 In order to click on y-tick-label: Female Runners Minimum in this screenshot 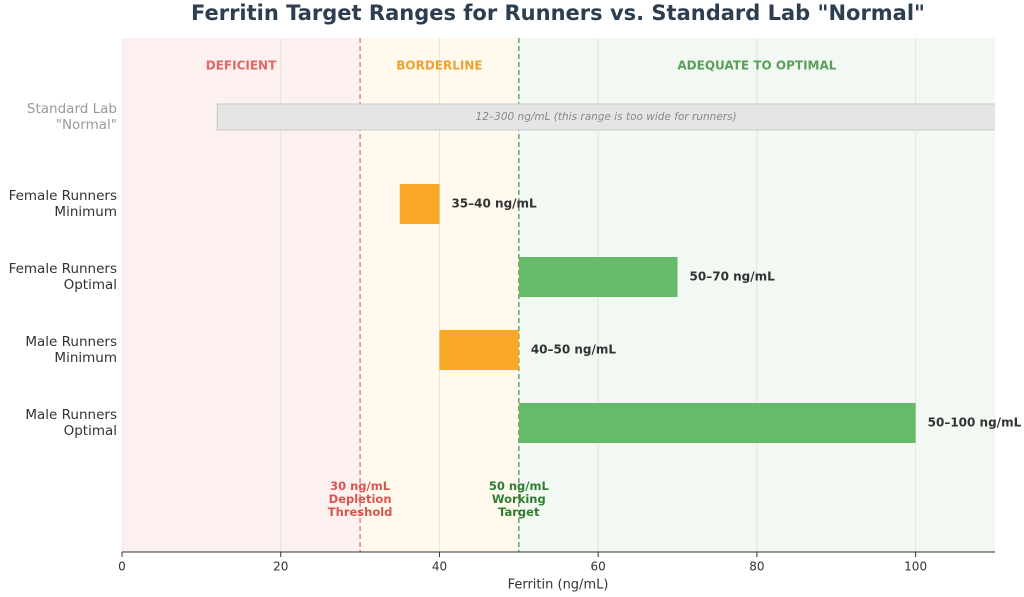, I will do `click(63, 204)`.